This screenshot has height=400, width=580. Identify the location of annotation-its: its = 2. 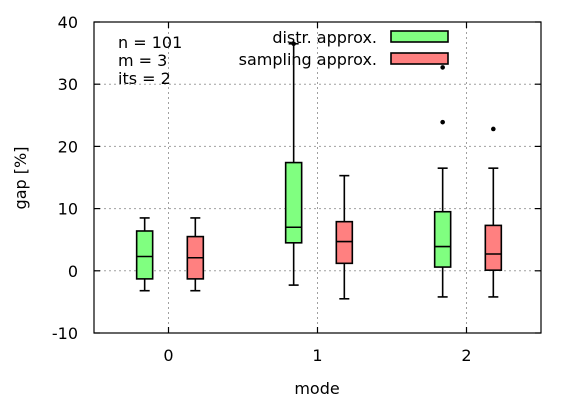
(144, 78).